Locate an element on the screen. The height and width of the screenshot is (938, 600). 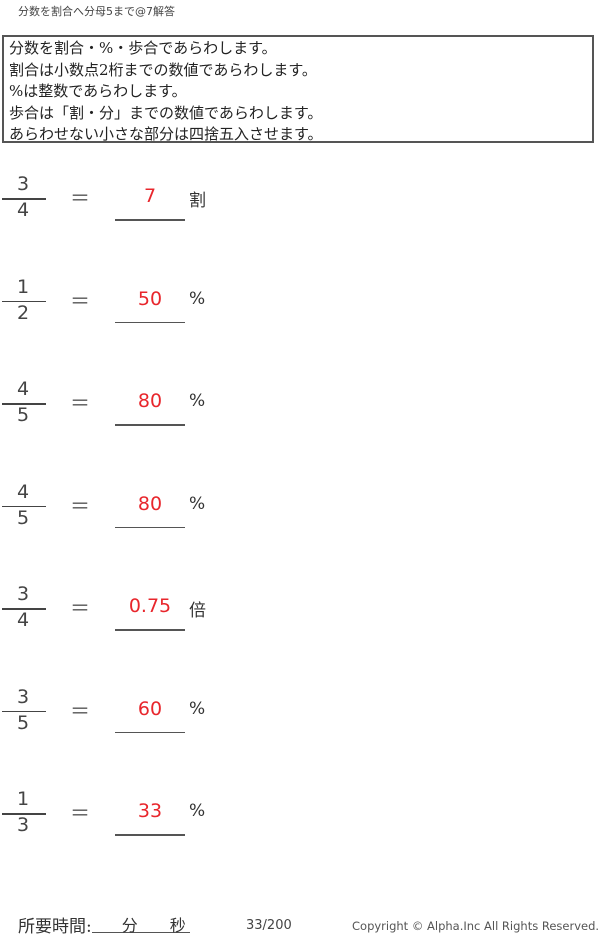
problem-row: 1 2 ＝ 50 % is located at coordinates (300, 307).